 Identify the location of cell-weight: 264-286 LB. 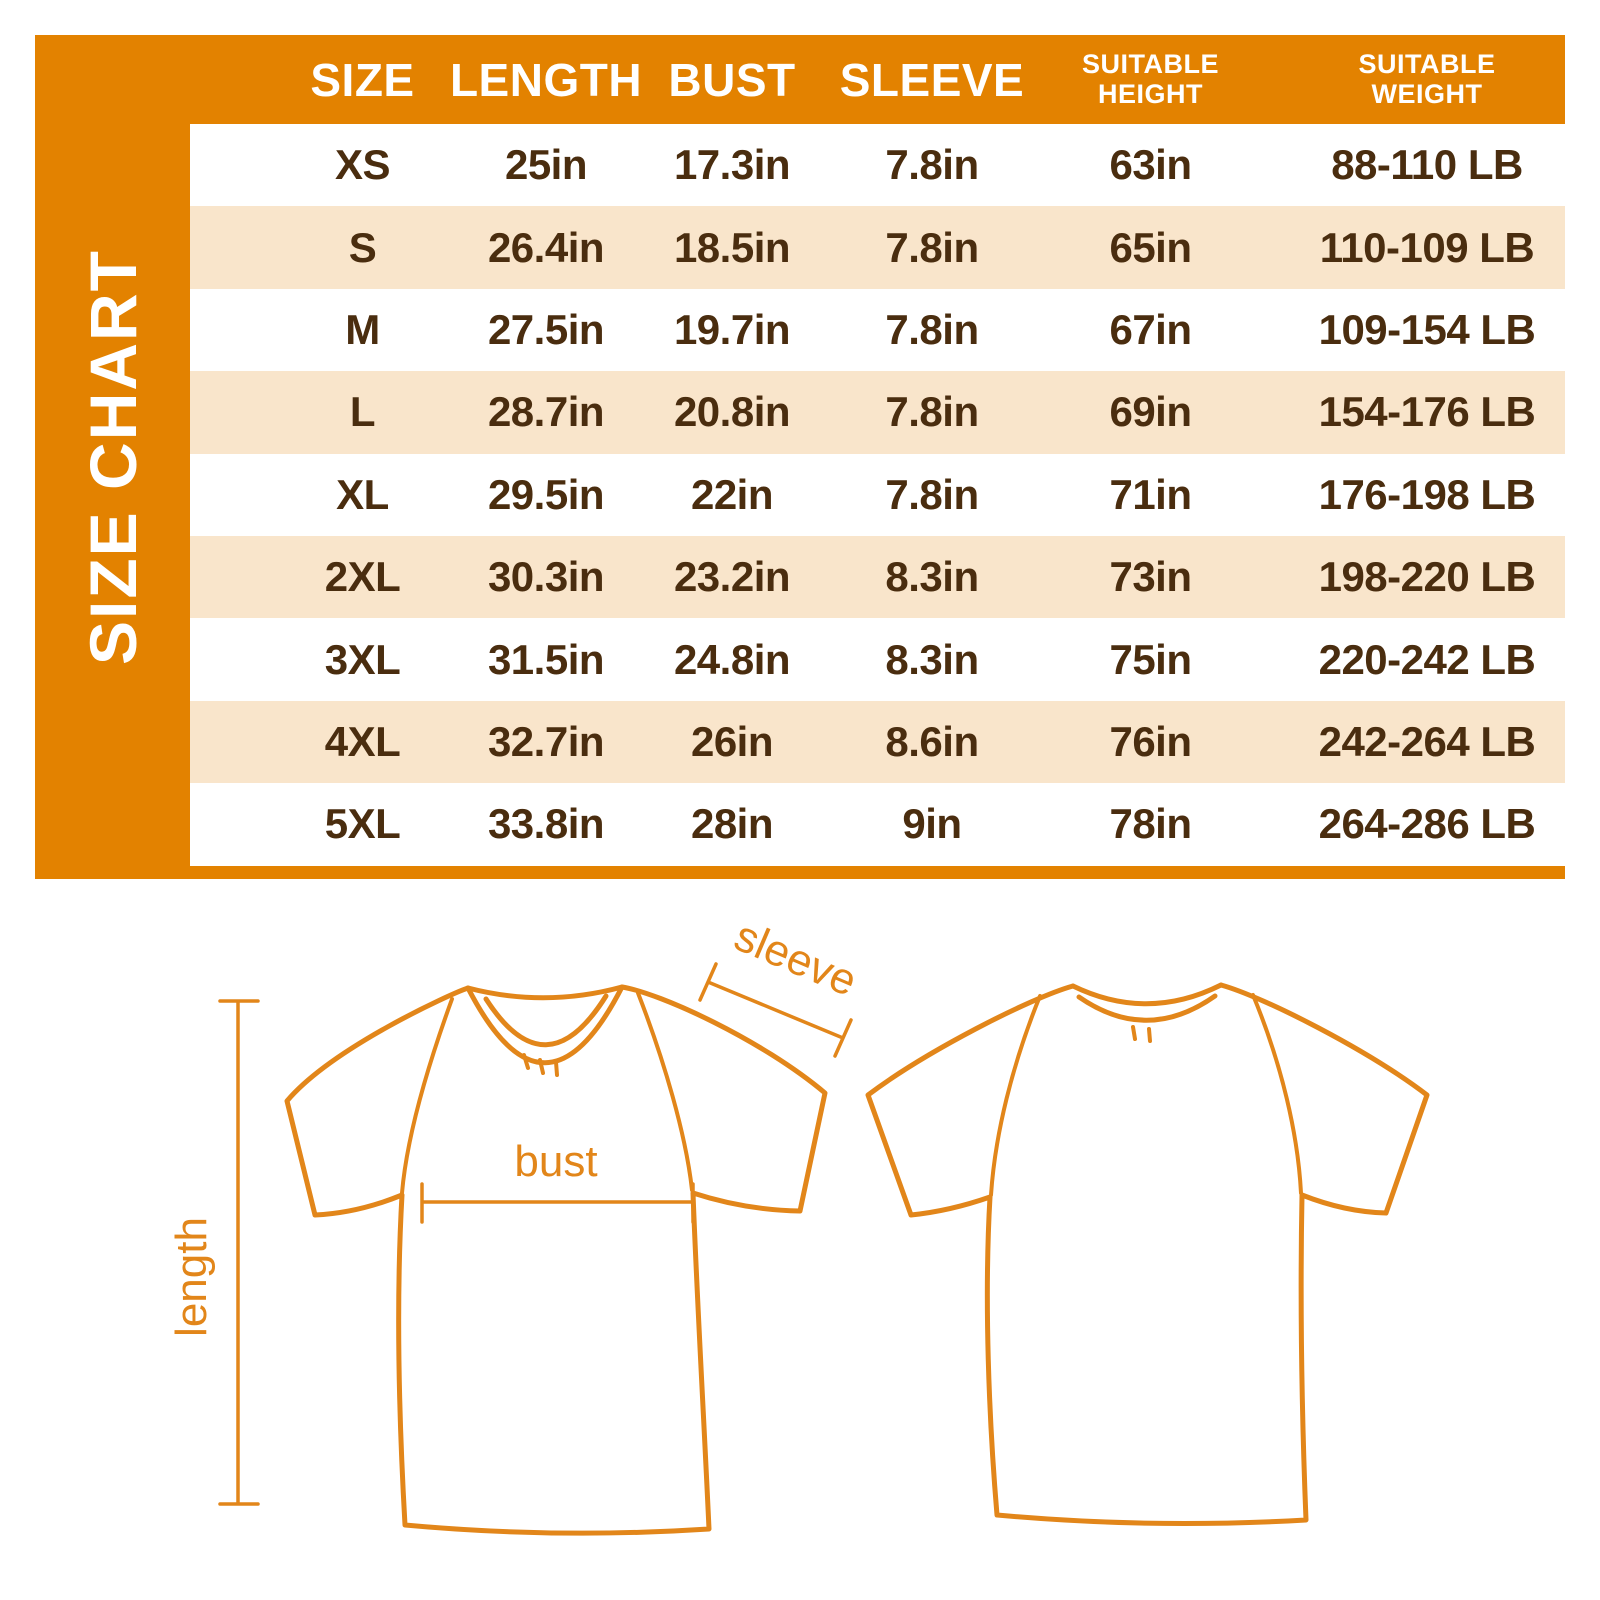
(1427, 824).